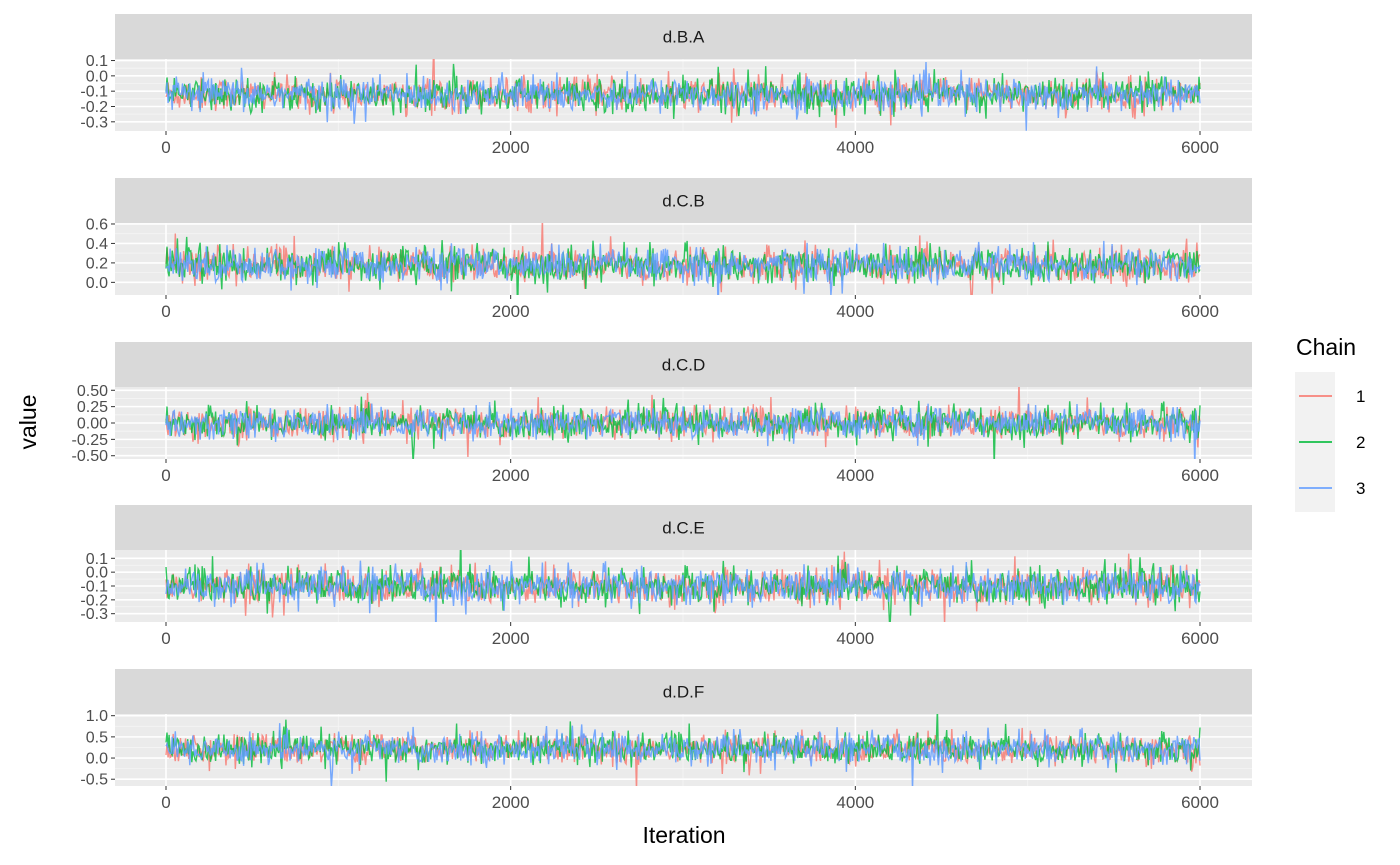 This screenshot has width=1400, height=865. What do you see at coordinates (683, 835) in the screenshot?
I see `x-axis-title: Iteration` at bounding box center [683, 835].